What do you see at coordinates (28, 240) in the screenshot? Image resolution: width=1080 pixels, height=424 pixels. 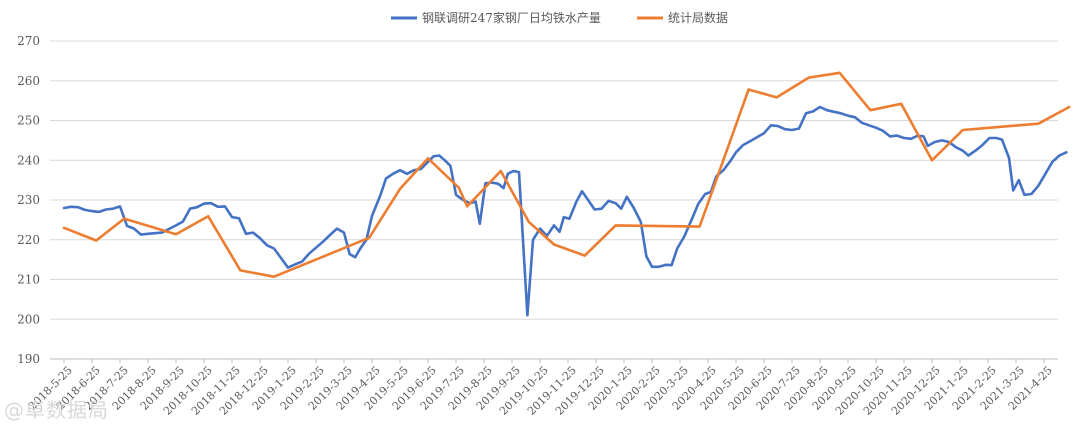 I see `y-tick-label: 220` at bounding box center [28, 240].